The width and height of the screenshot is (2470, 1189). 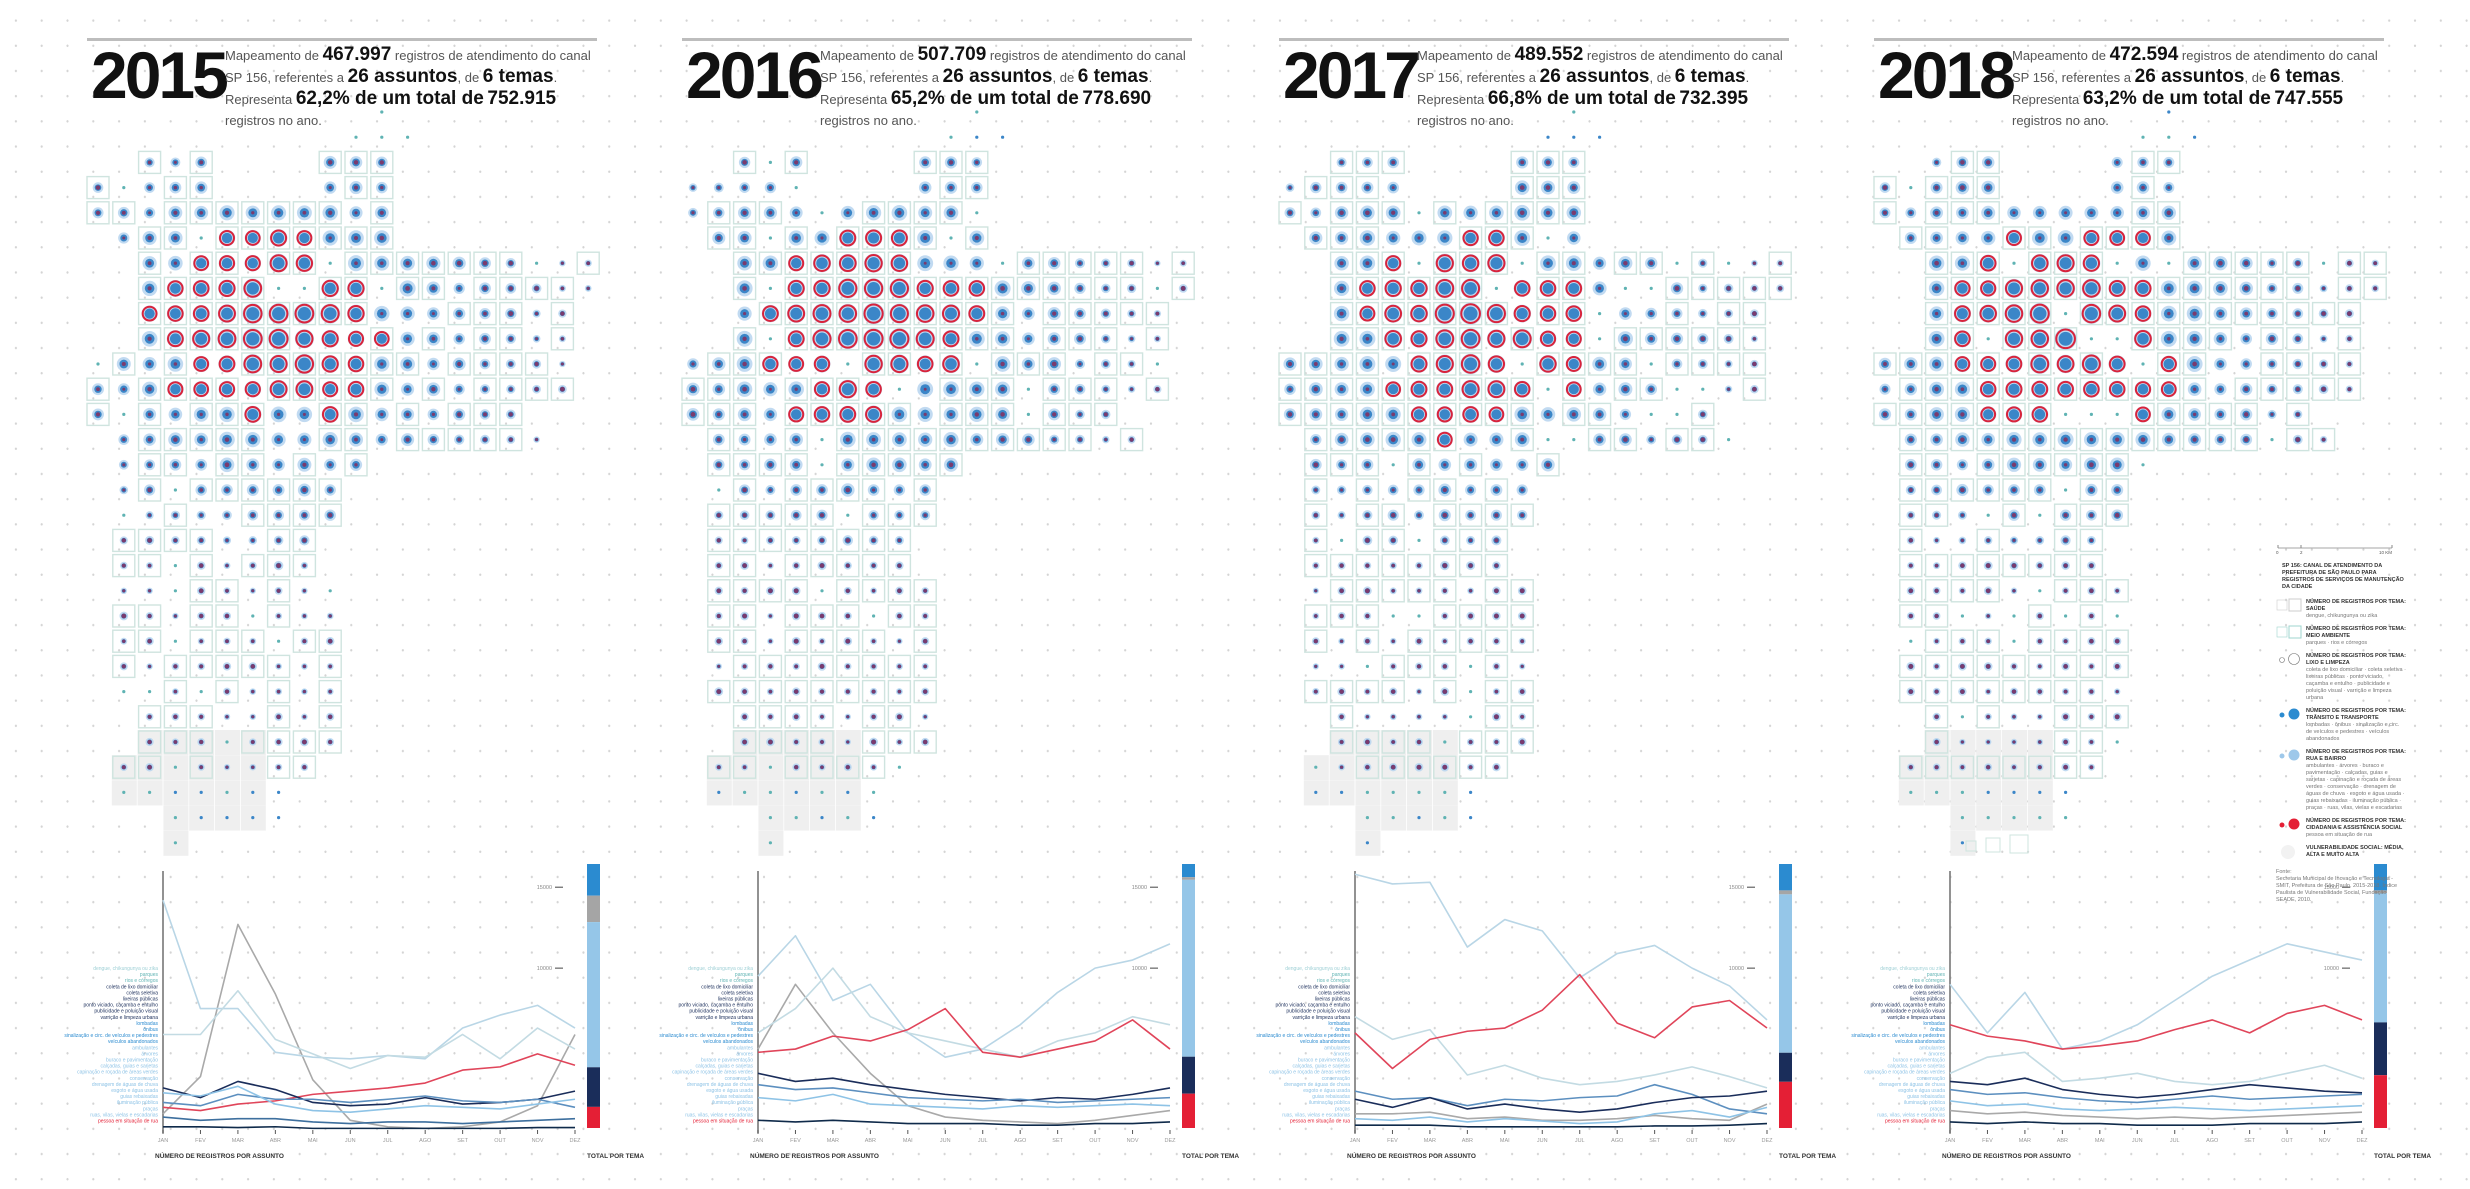 What do you see at coordinates (1911, 1115) in the screenshot?
I see `subject-label: ruas, vilas, vielas e escadarias` at bounding box center [1911, 1115].